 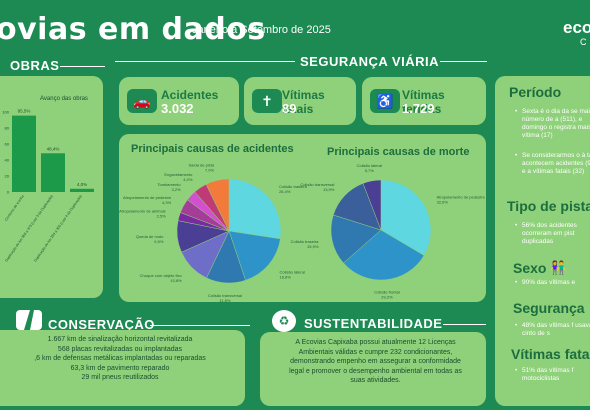 I want to click on obras-bar-value: 95,5%, so click(x=24, y=111).